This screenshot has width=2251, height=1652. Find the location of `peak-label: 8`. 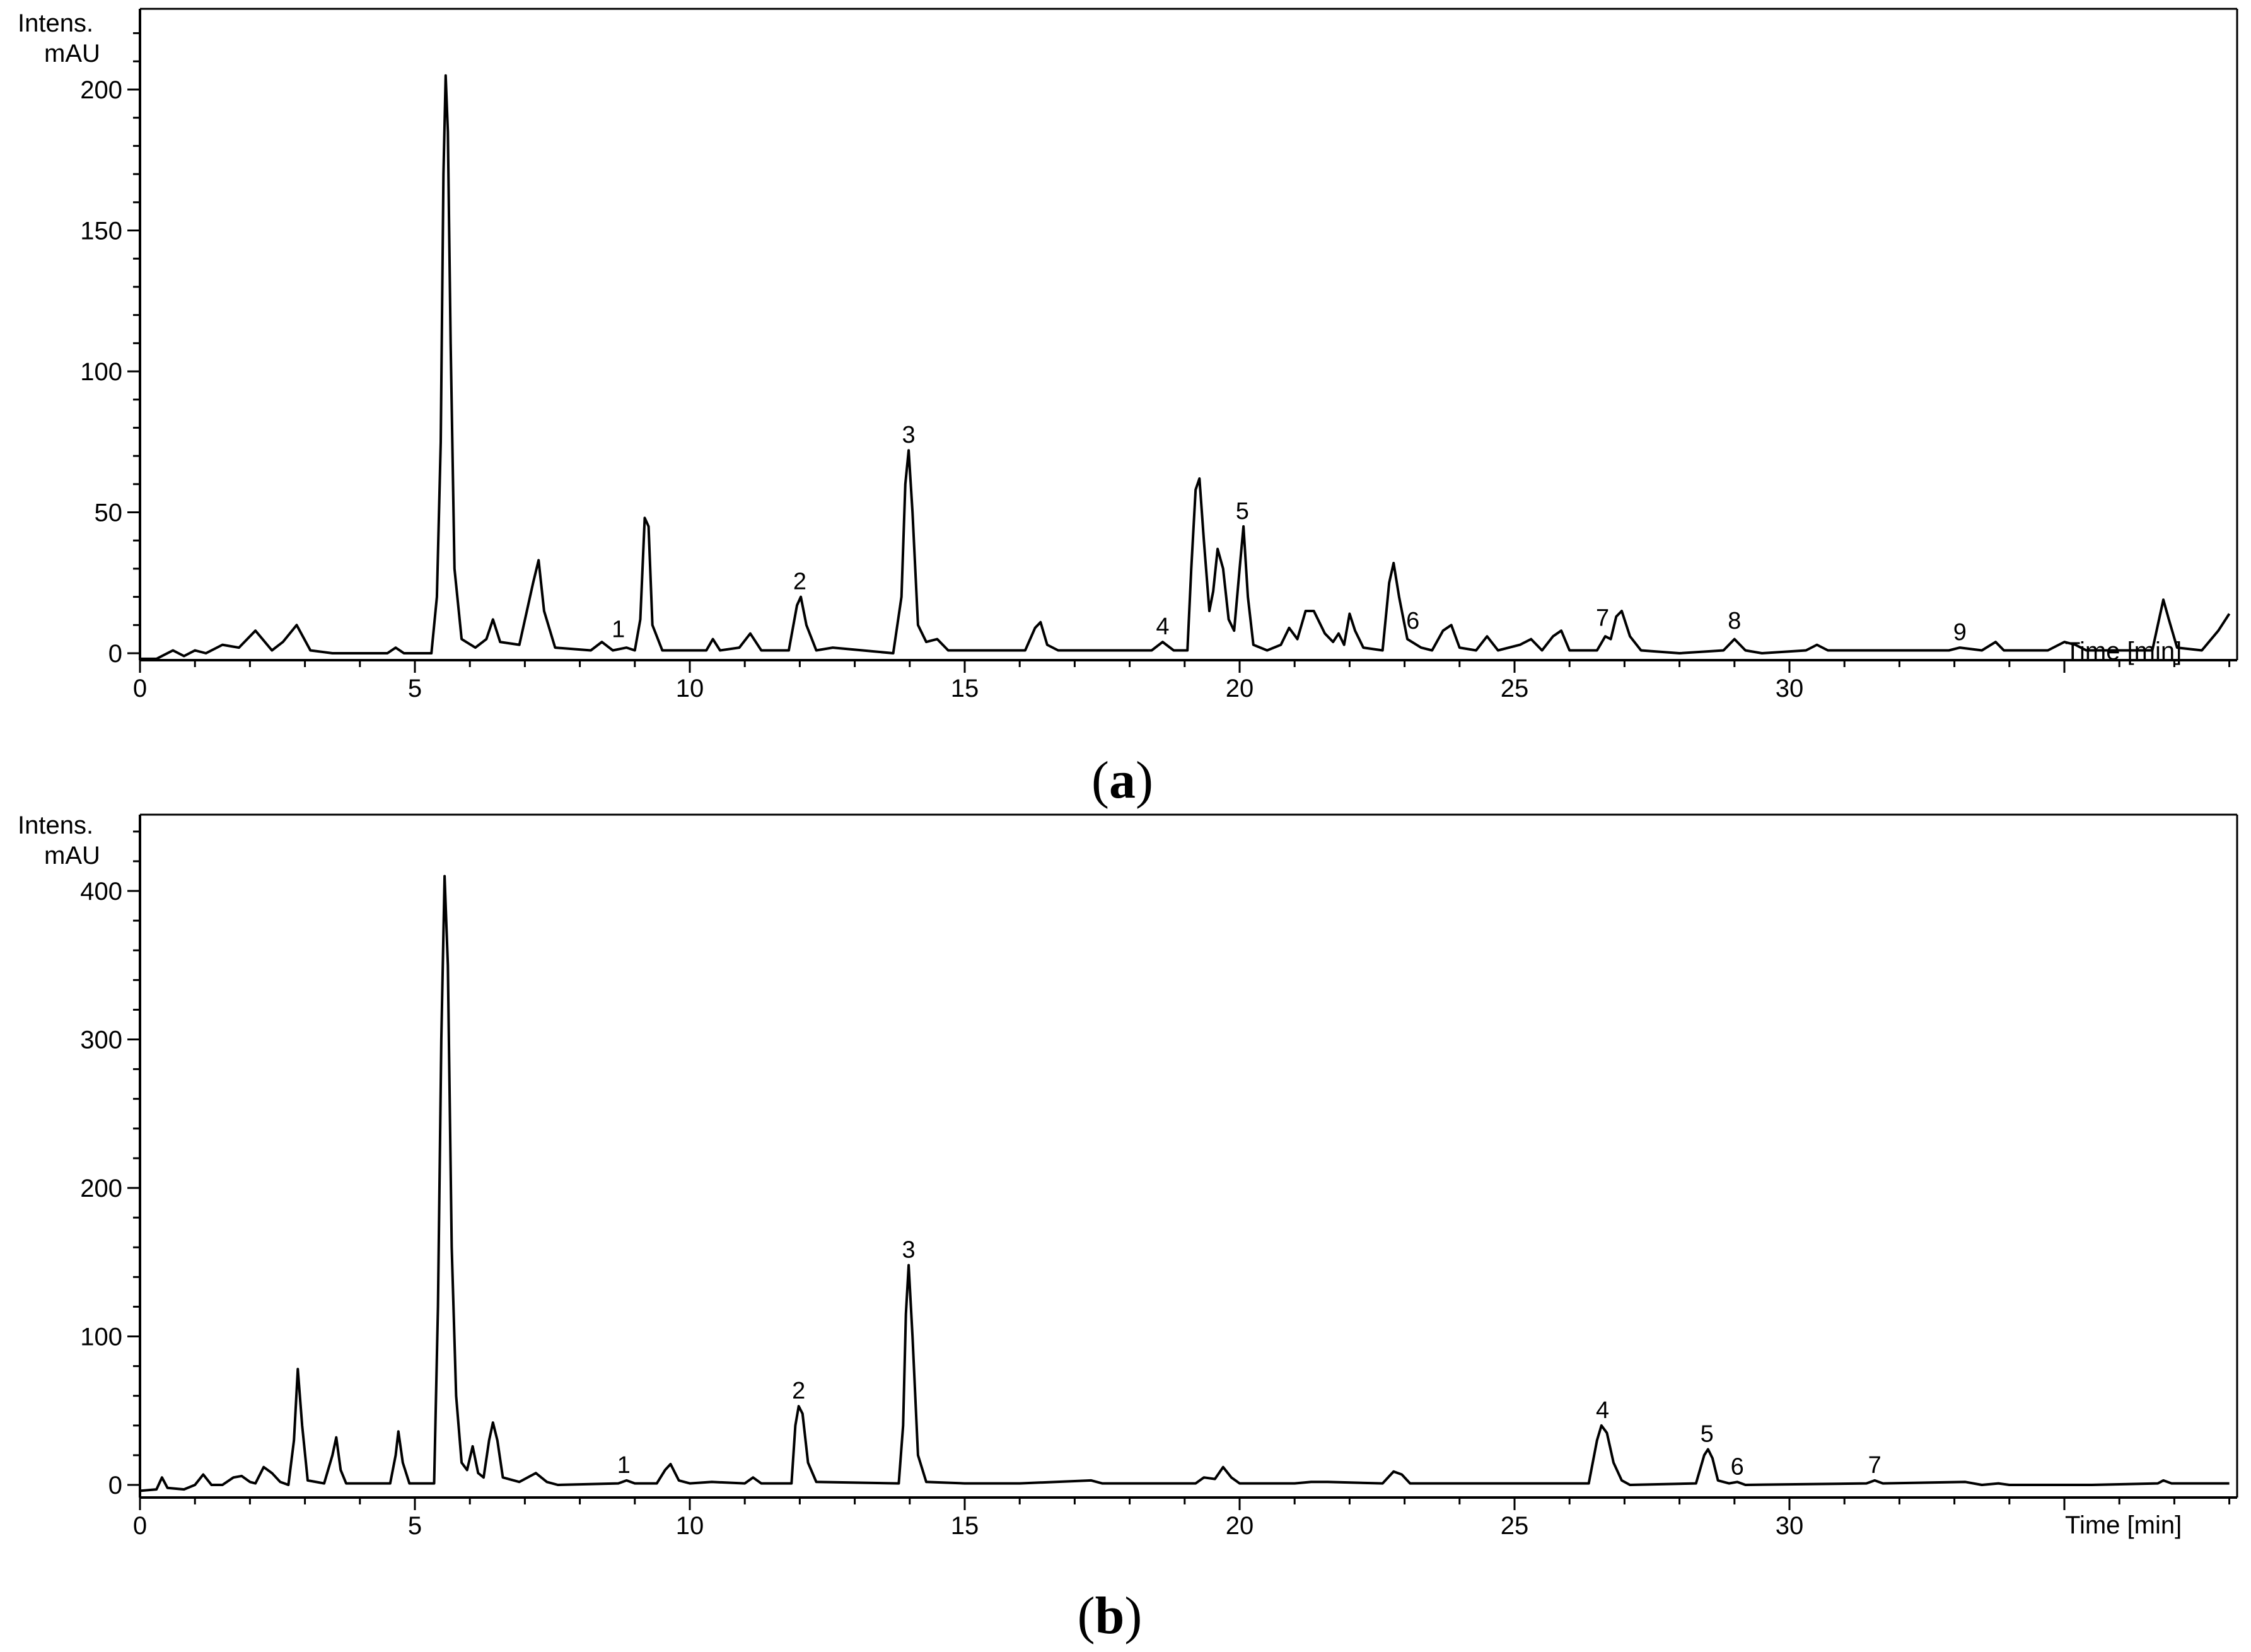

peak-label: 8 is located at coordinates (1734, 621).